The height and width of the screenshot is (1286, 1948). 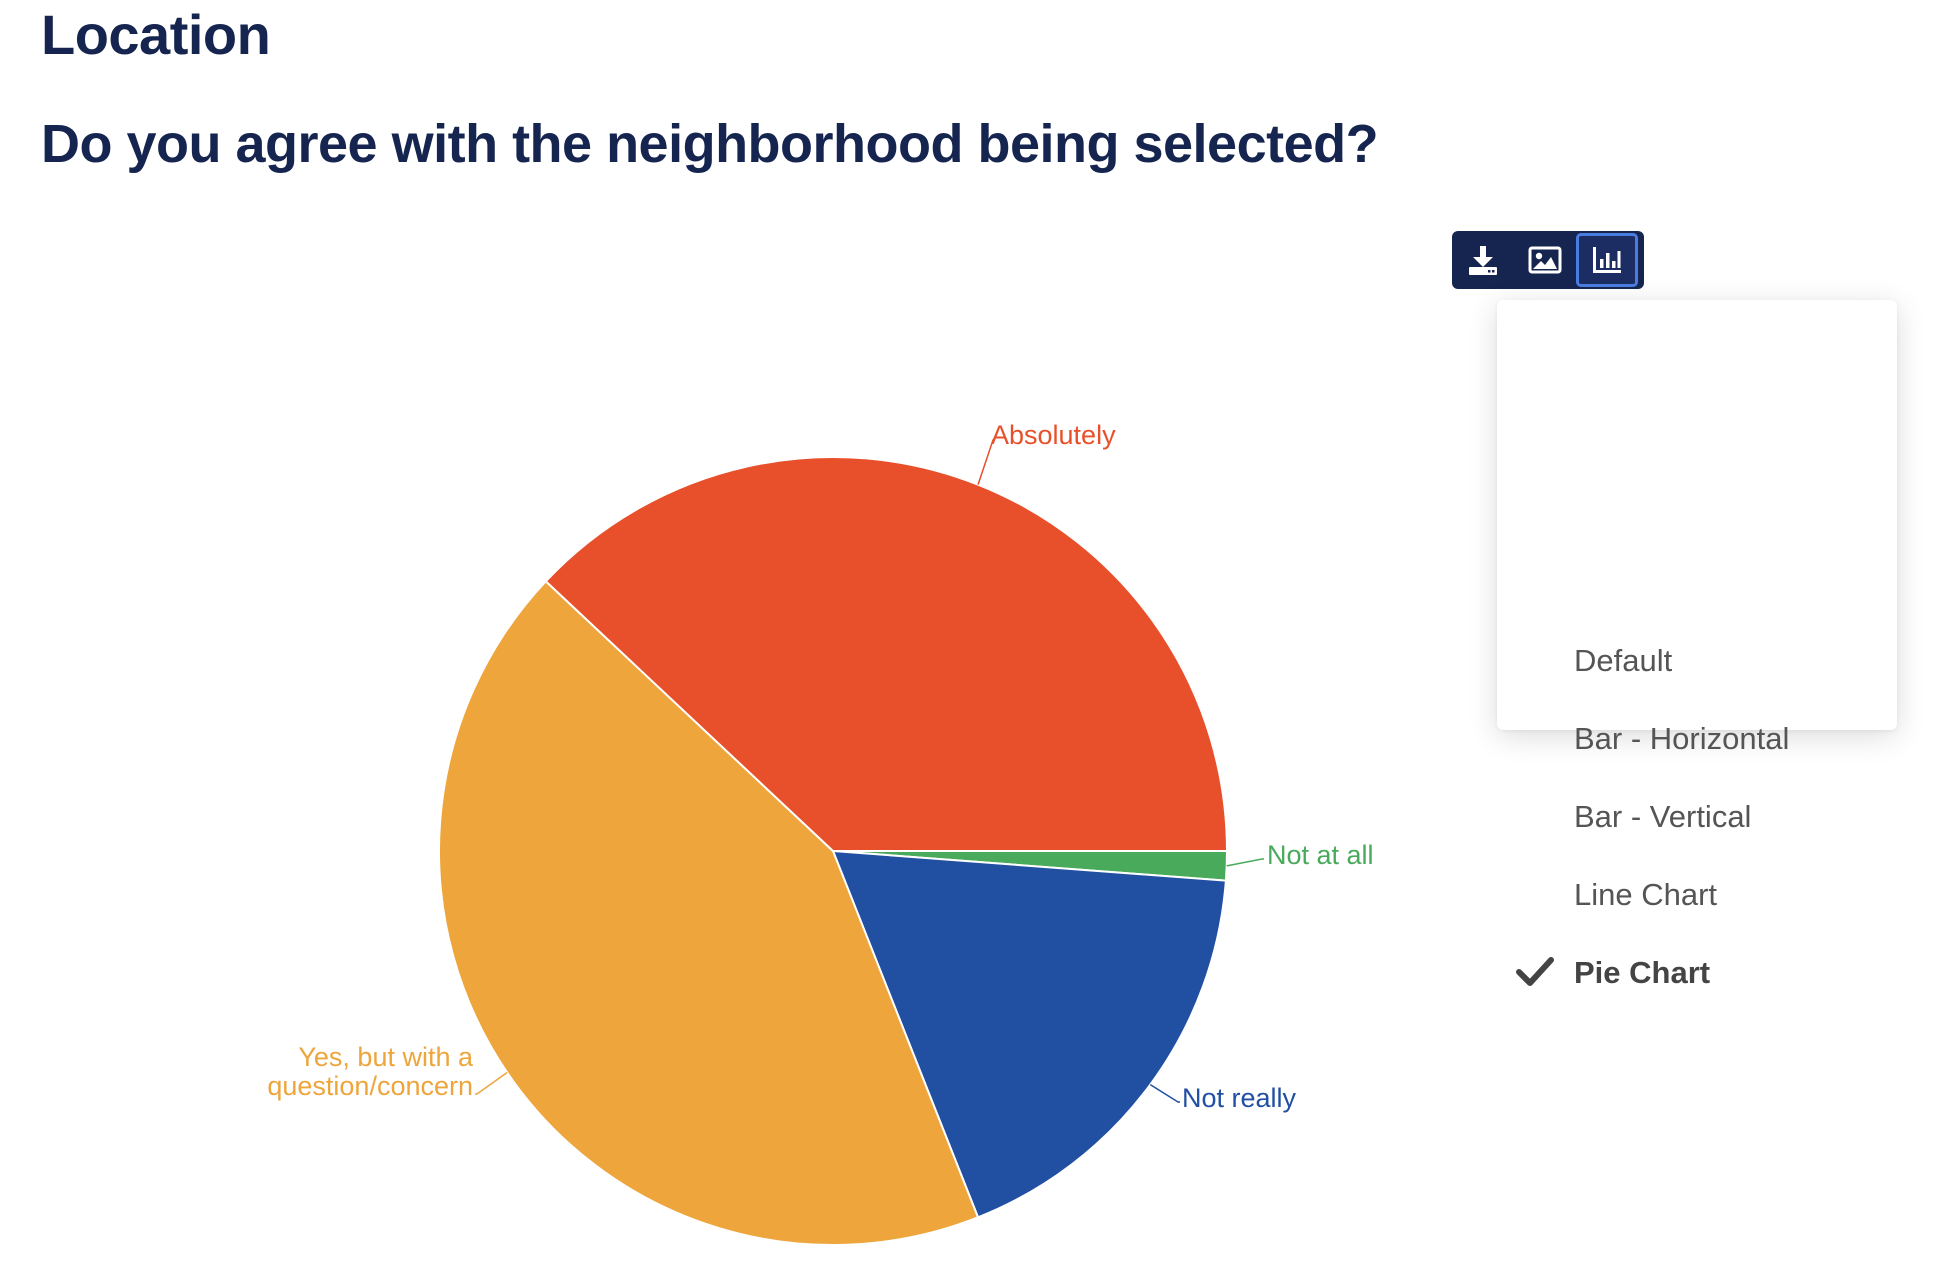 What do you see at coordinates (491, 1083) in the screenshot?
I see `label-connector-yes-but-with-a-question-concern` at bounding box center [491, 1083].